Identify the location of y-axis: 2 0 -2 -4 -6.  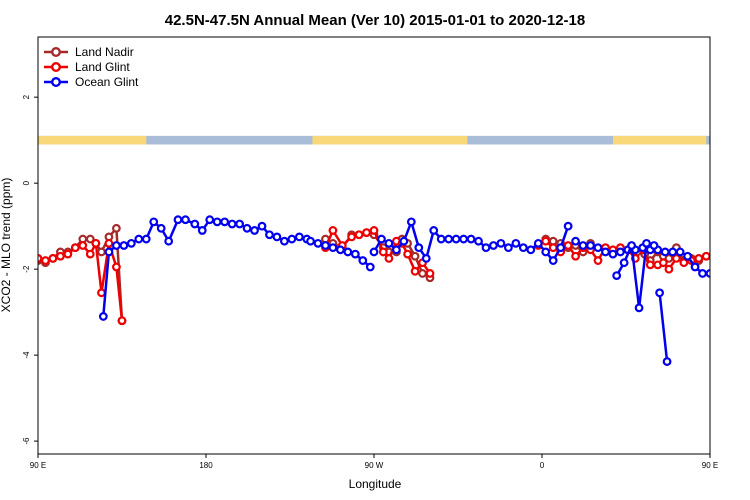
(30, 269).